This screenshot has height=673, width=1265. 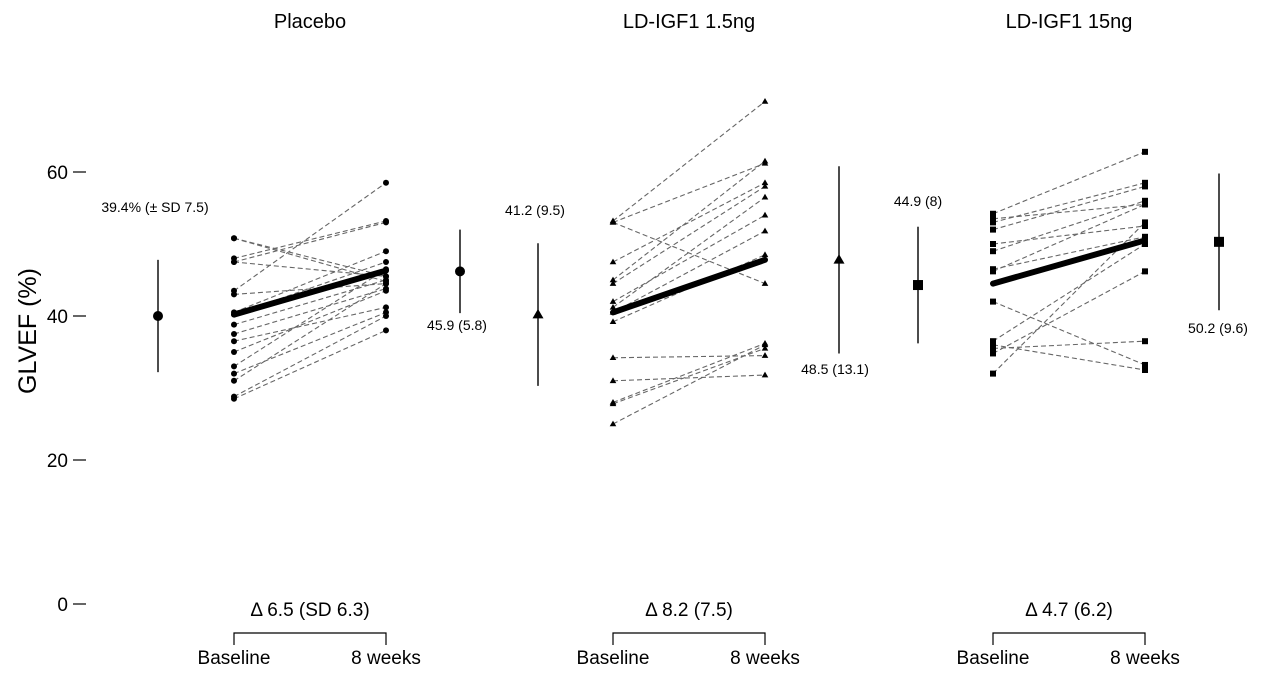 What do you see at coordinates (535, 210) in the screenshot?
I see `baseline-summary-label: 41.2 (9.5)` at bounding box center [535, 210].